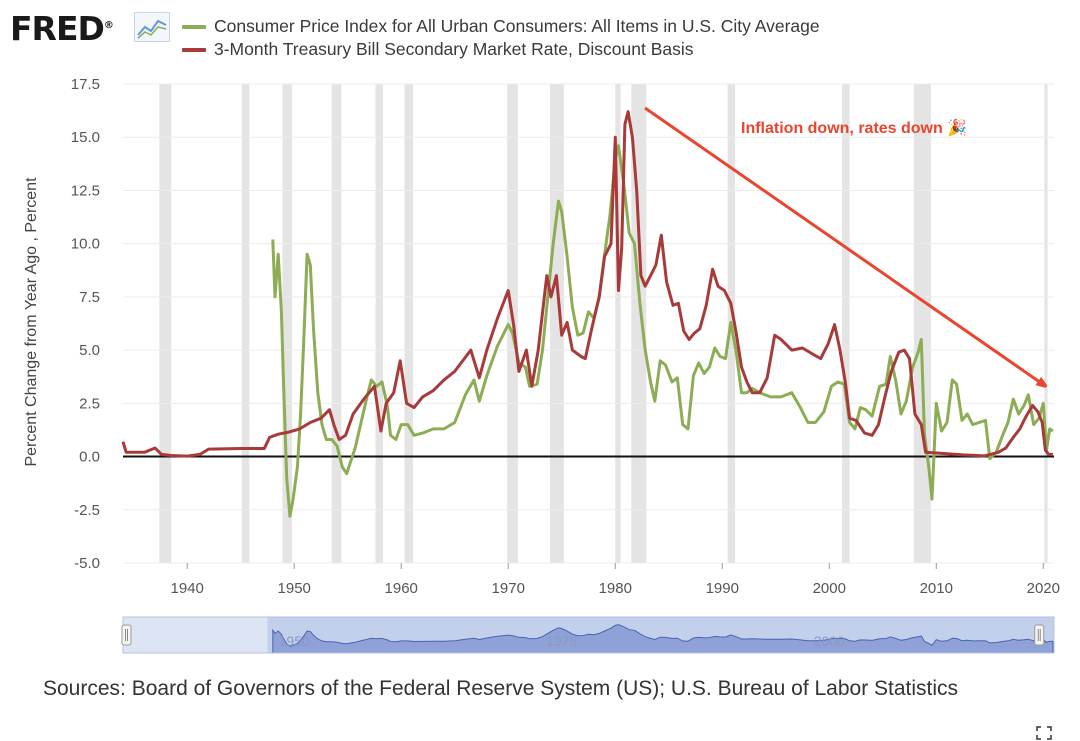  I want to click on navigator-label: 1975, so click(561, 641).